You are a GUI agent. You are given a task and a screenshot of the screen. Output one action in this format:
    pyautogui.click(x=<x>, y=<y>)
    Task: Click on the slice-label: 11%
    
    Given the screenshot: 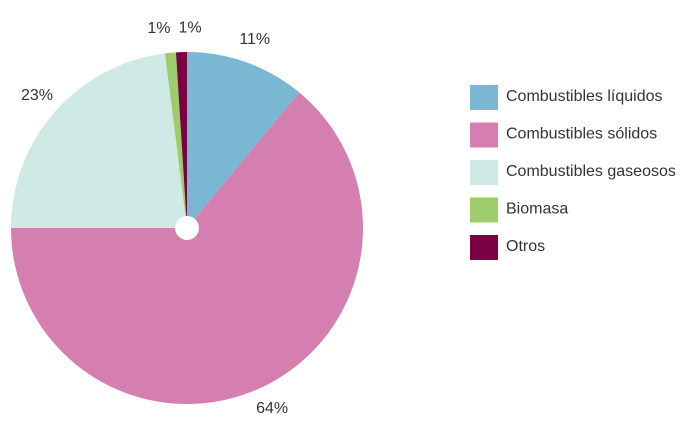 What is the action you would take?
    pyautogui.click(x=254, y=39)
    